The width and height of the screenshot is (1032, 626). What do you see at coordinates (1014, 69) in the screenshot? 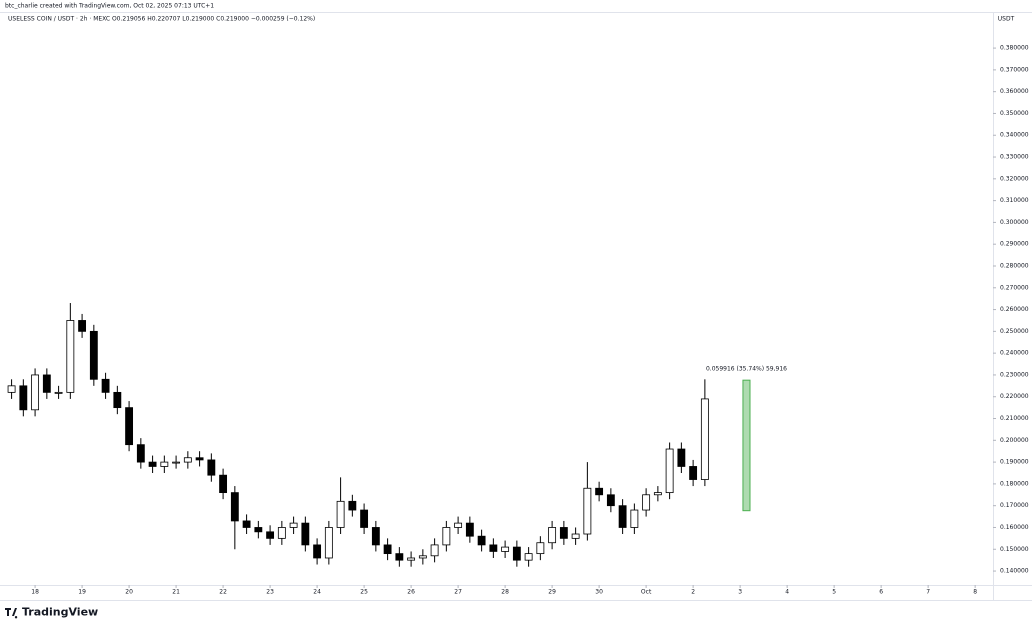
I see `y-tick-label: 0.370000` at bounding box center [1014, 69].